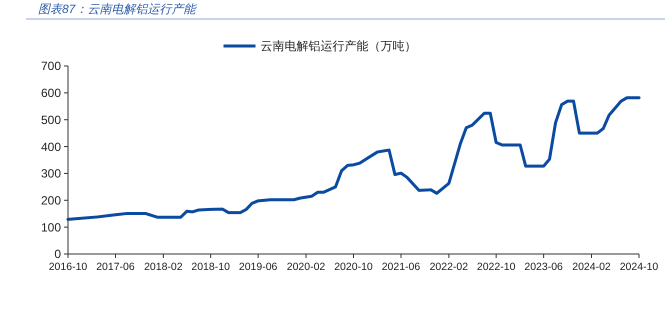 The width and height of the screenshot is (667, 312). I want to click on x-tick-label: 2018-02, so click(163, 267).